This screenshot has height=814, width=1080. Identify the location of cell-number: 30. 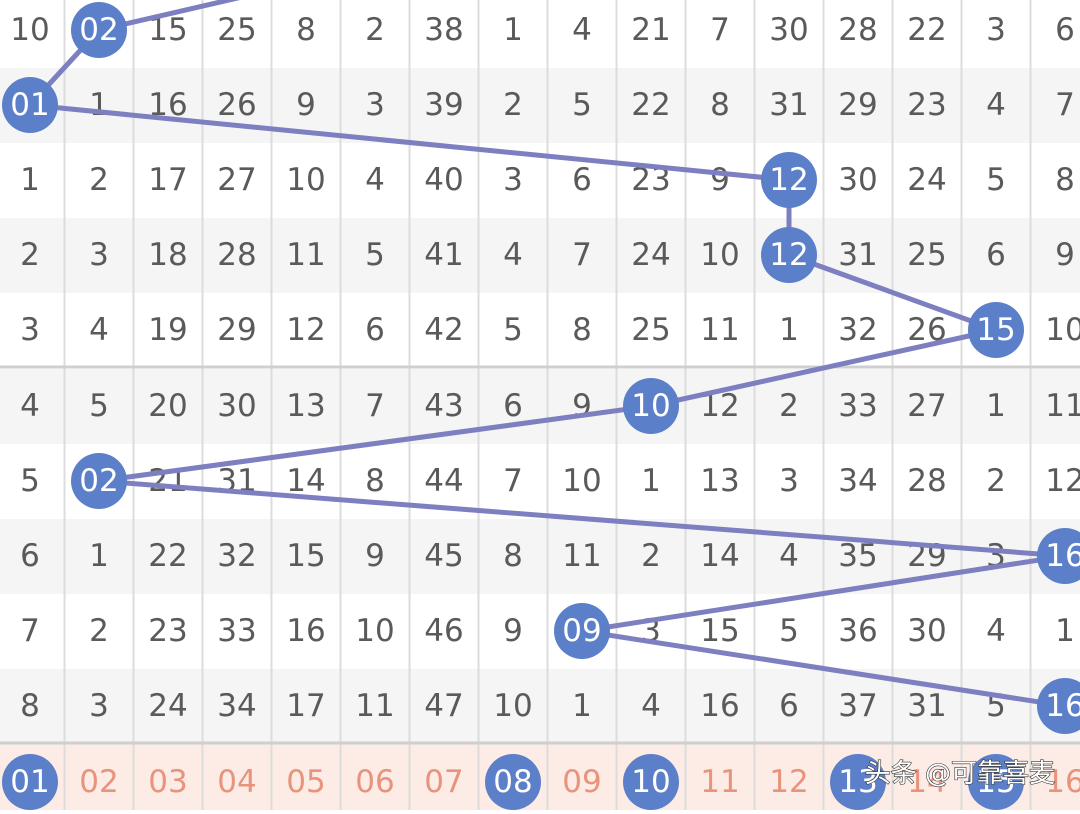
(788, 30).